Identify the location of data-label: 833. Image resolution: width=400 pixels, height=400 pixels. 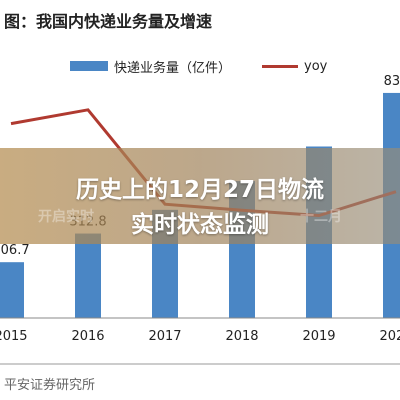
(392, 81).